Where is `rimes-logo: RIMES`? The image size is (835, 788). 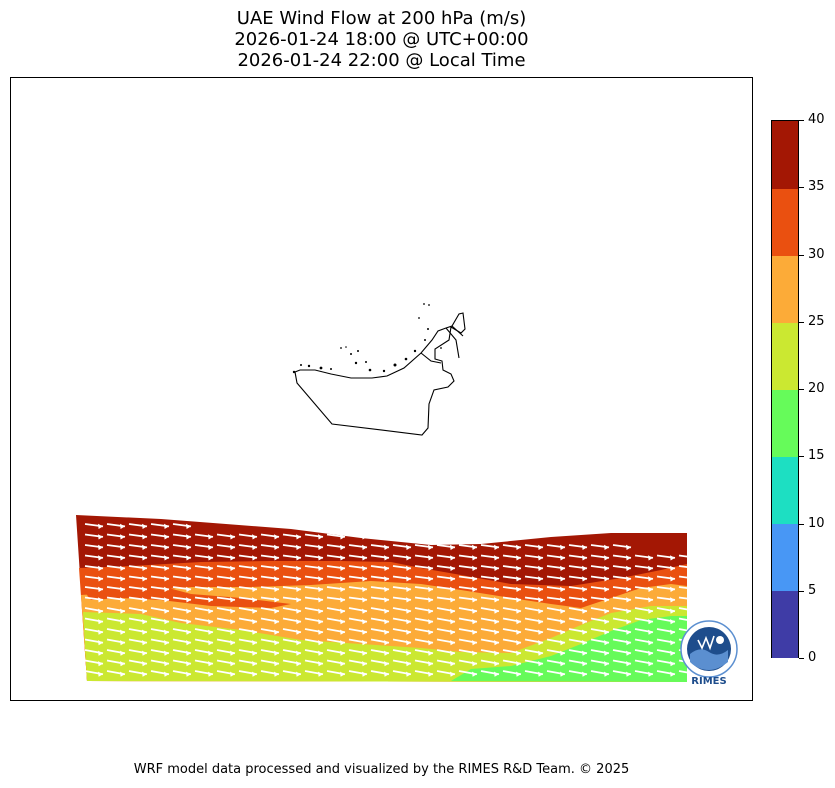 rimes-logo: RIMES is located at coordinates (709, 654).